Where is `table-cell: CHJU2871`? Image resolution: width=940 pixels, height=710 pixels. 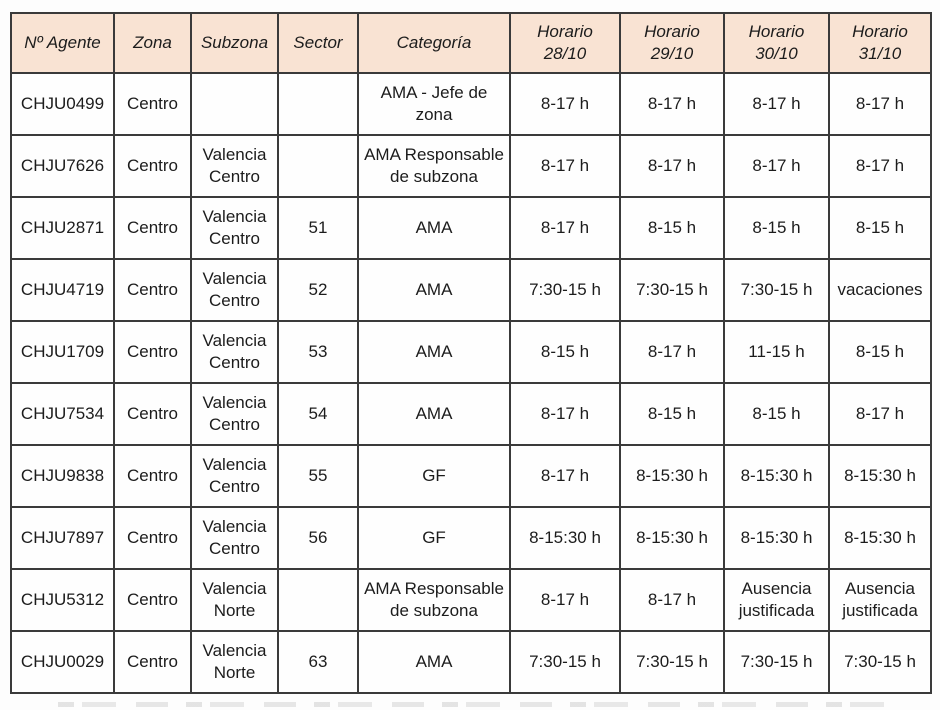
table-cell: CHJU2871 is located at coordinates (62, 228).